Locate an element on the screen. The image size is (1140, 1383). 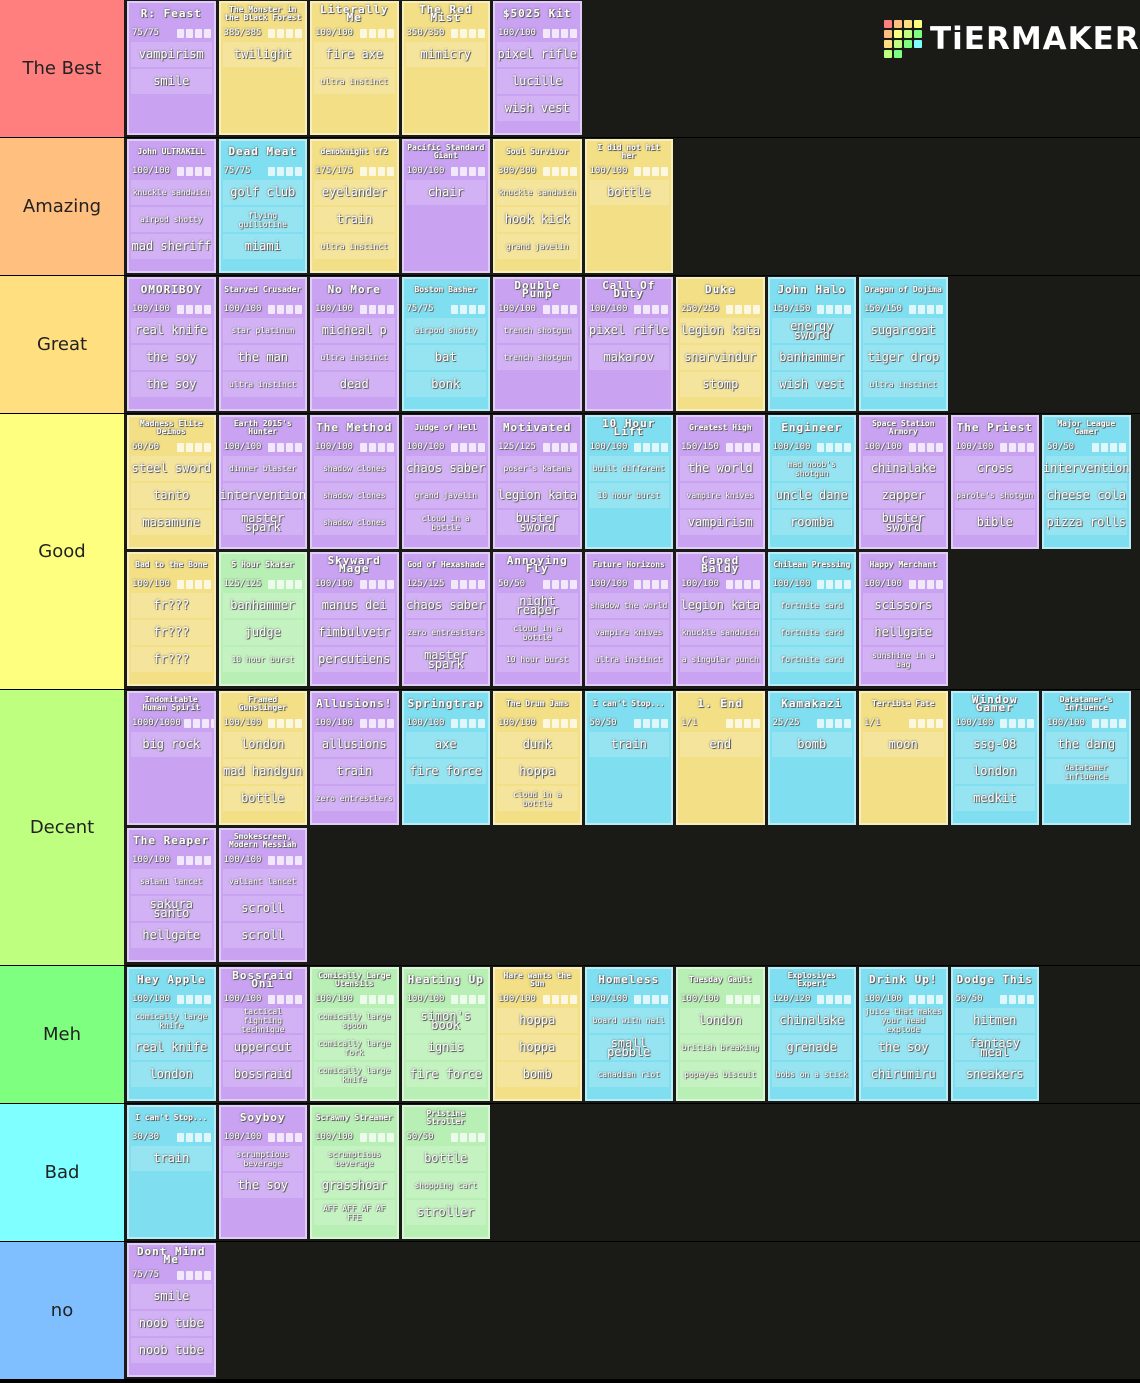
card-name: The Priest is located at coordinates (994, 427).